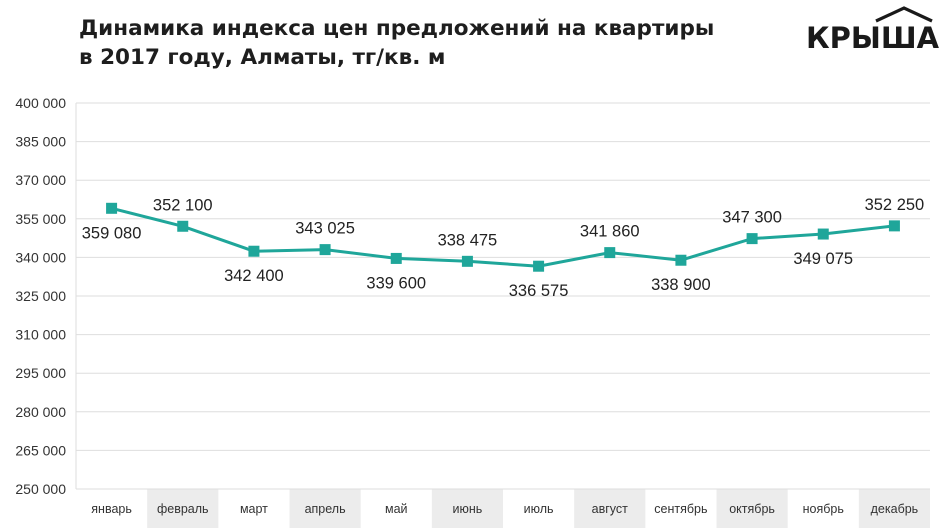  I want to click on y-tick-label: 265 000, so click(40, 450).